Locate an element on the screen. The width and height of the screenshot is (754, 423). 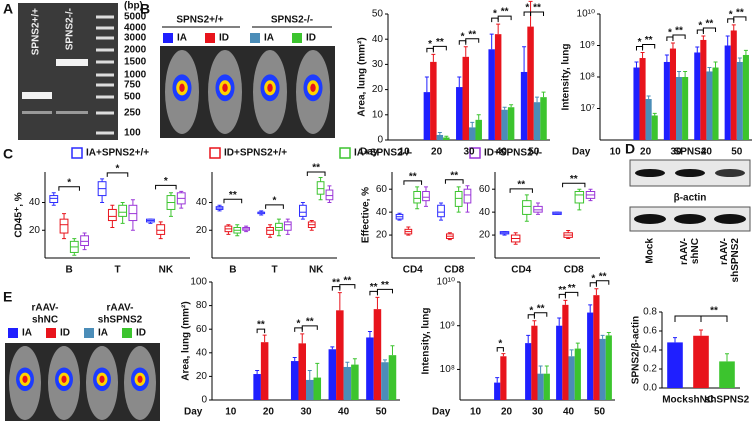
group-label: SPNS2+/+ is located at coordinates (199, 20).